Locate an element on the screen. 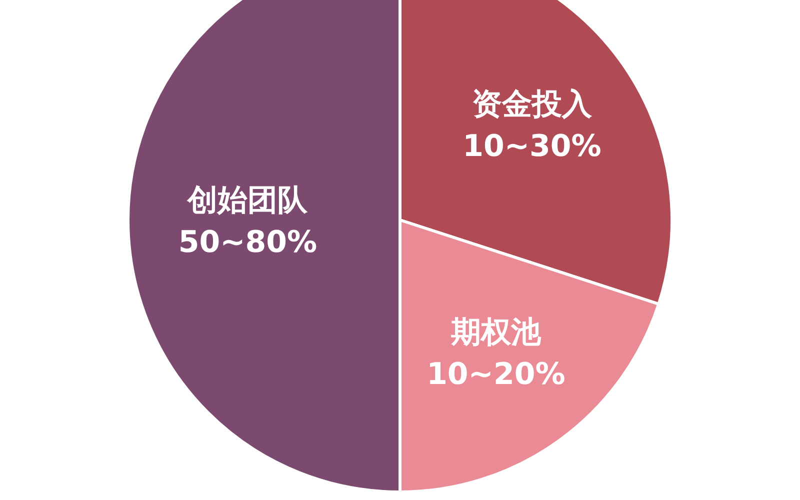 The height and width of the screenshot is (500, 800). slice-label: 创始团队 is located at coordinates (247, 200).